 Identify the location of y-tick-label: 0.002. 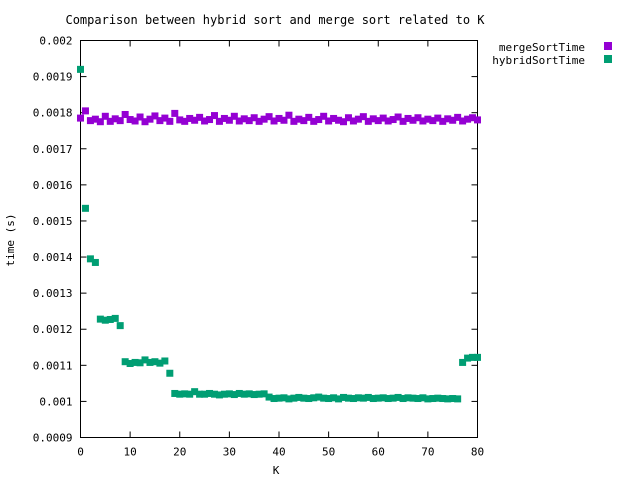
(55, 41).